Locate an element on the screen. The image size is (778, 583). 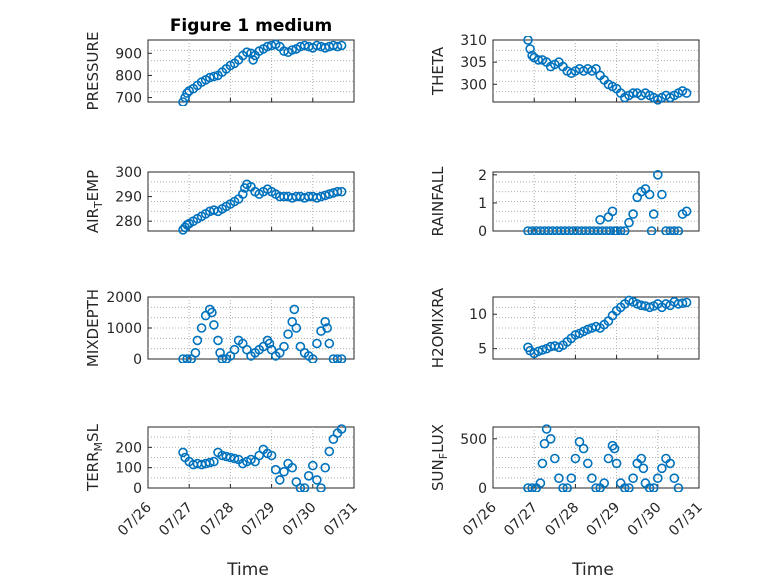
subplot-6: 5 10 H2OMIXRA is located at coordinates (564, 327).